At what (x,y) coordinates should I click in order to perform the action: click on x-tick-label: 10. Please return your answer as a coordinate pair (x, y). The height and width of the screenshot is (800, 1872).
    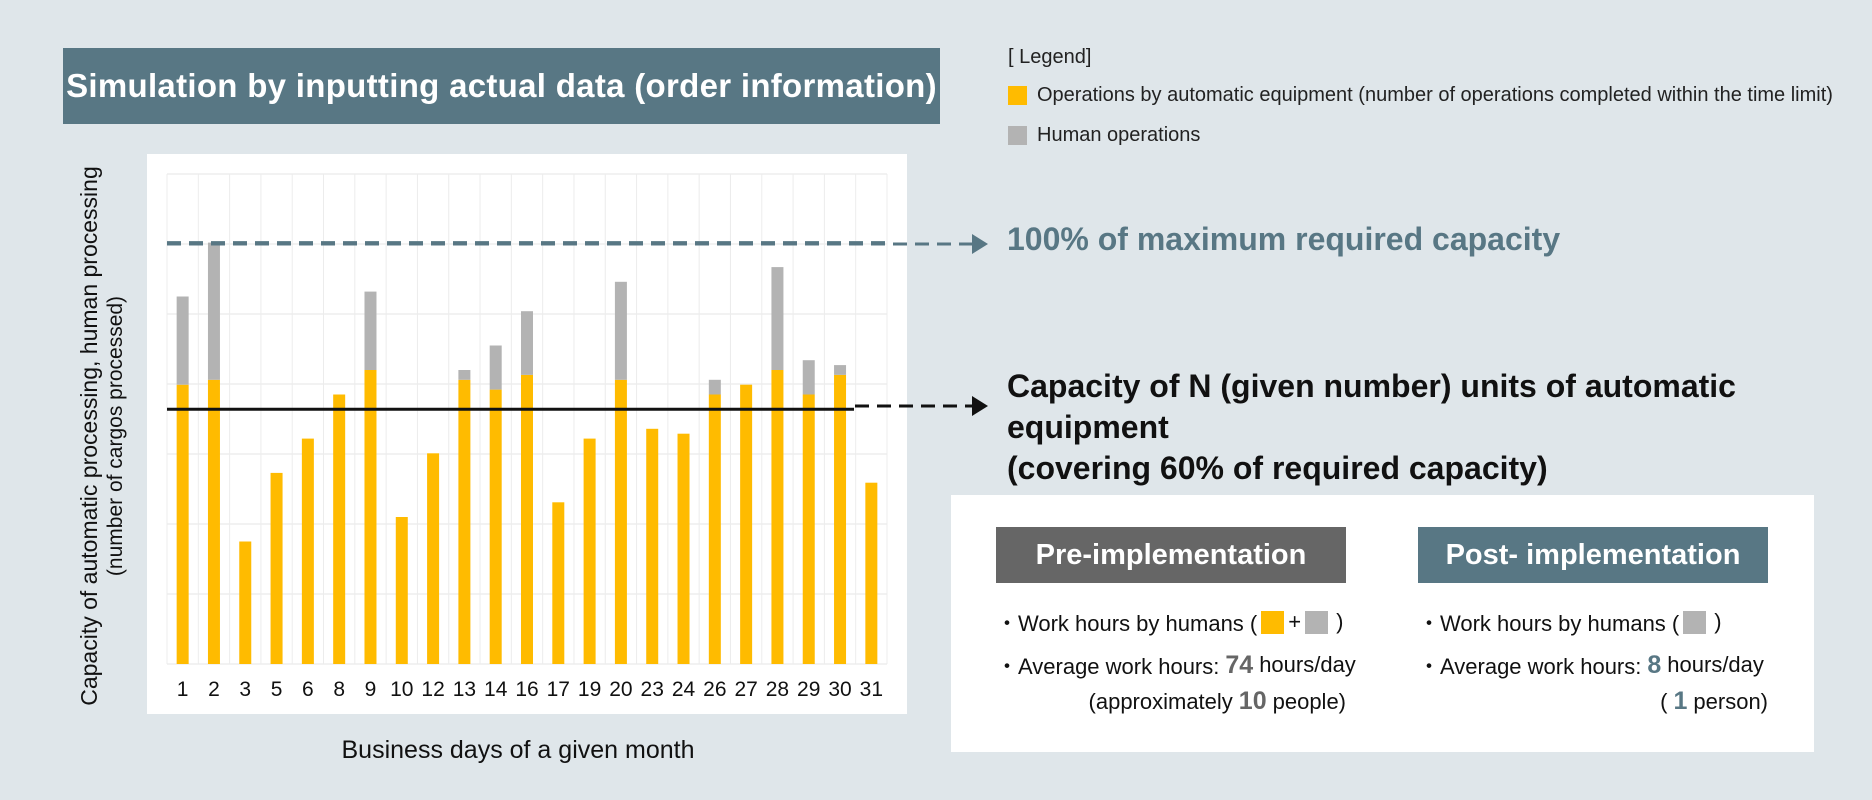
    Looking at the image, I should click on (401, 689).